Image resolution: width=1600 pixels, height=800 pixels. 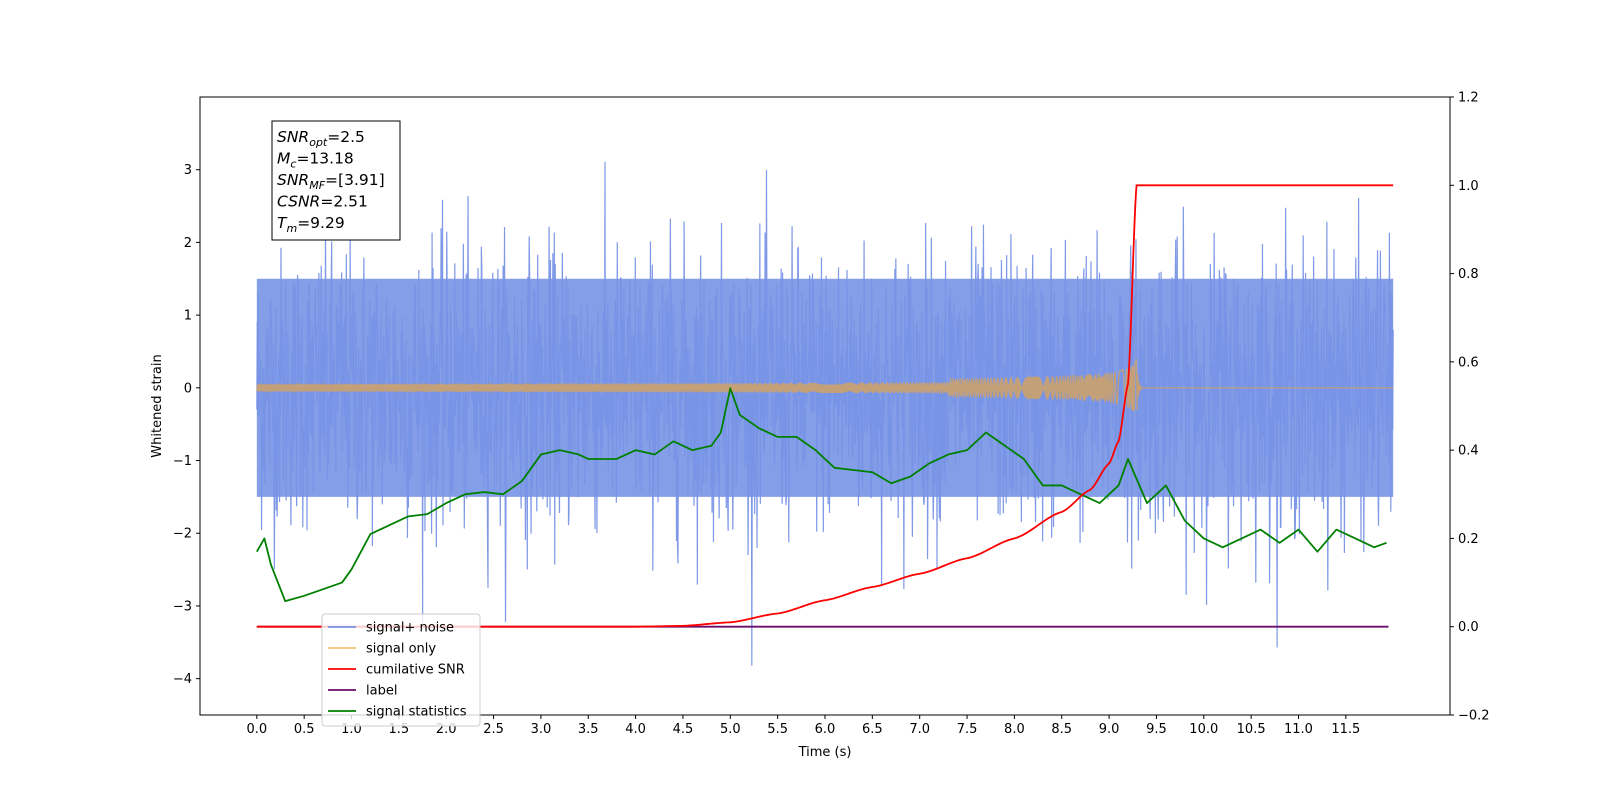 What do you see at coordinates (872, 729) in the screenshot?
I see `x-tick-label: 6.5` at bounding box center [872, 729].